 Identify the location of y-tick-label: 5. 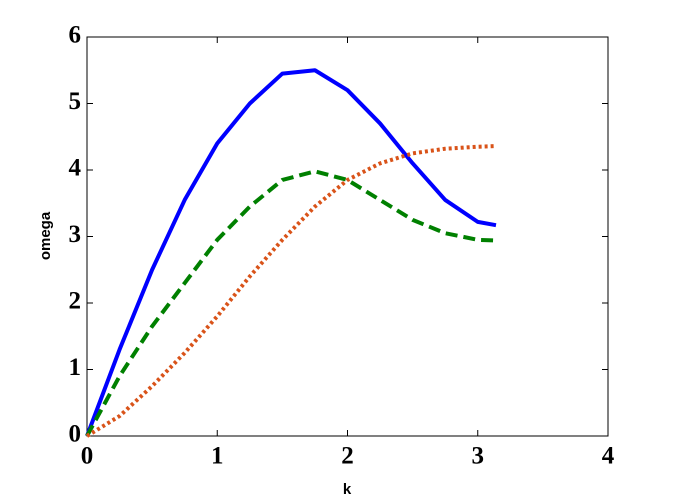
(75, 101).